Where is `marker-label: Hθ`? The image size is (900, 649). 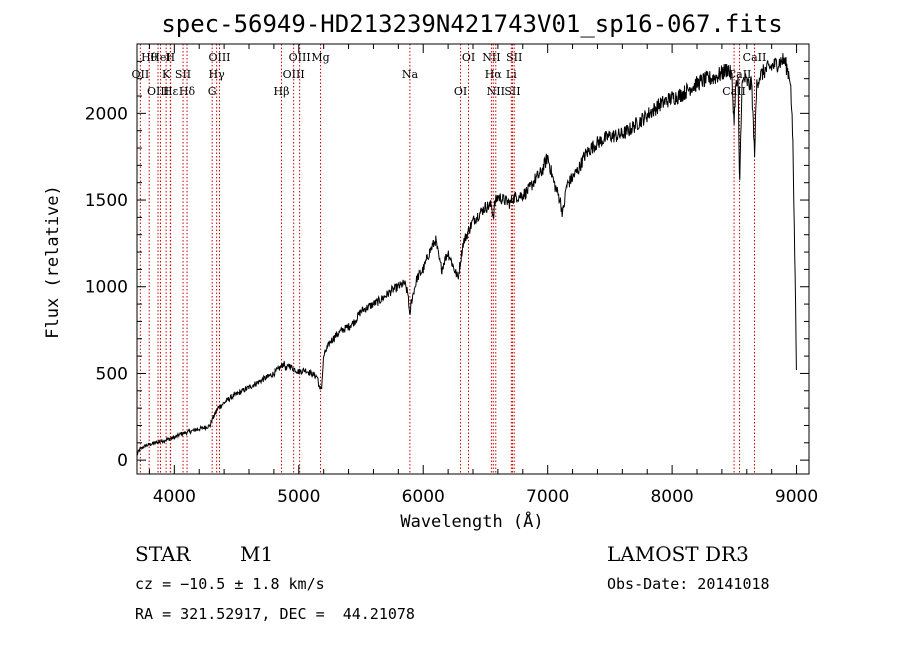 marker-label: Hθ is located at coordinates (149, 57).